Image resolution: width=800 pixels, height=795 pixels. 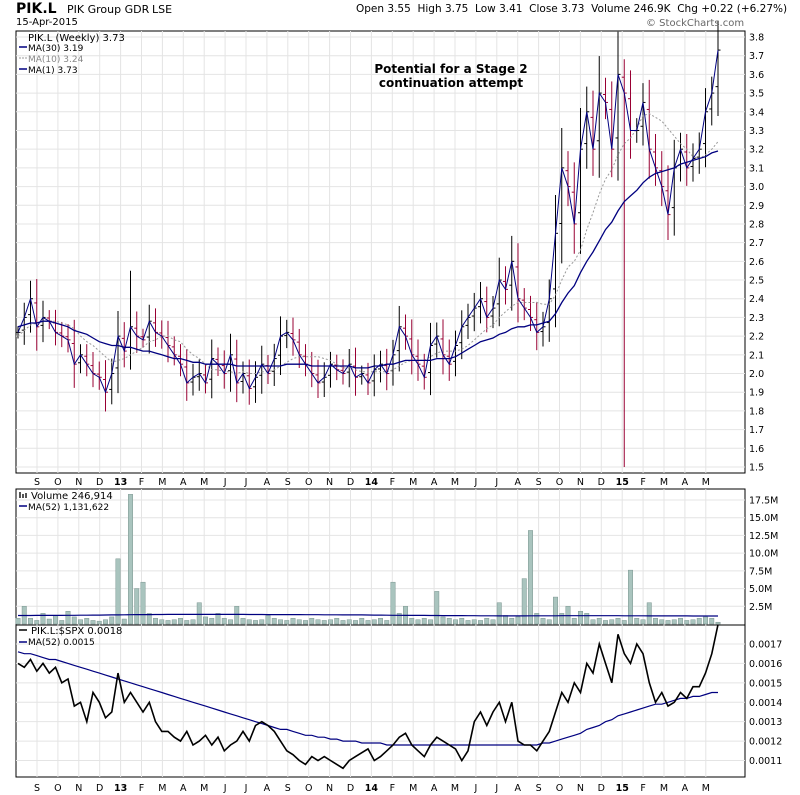 What do you see at coordinates (372, 482) in the screenshot?
I see `x-tick-label: 14` at bounding box center [372, 482].